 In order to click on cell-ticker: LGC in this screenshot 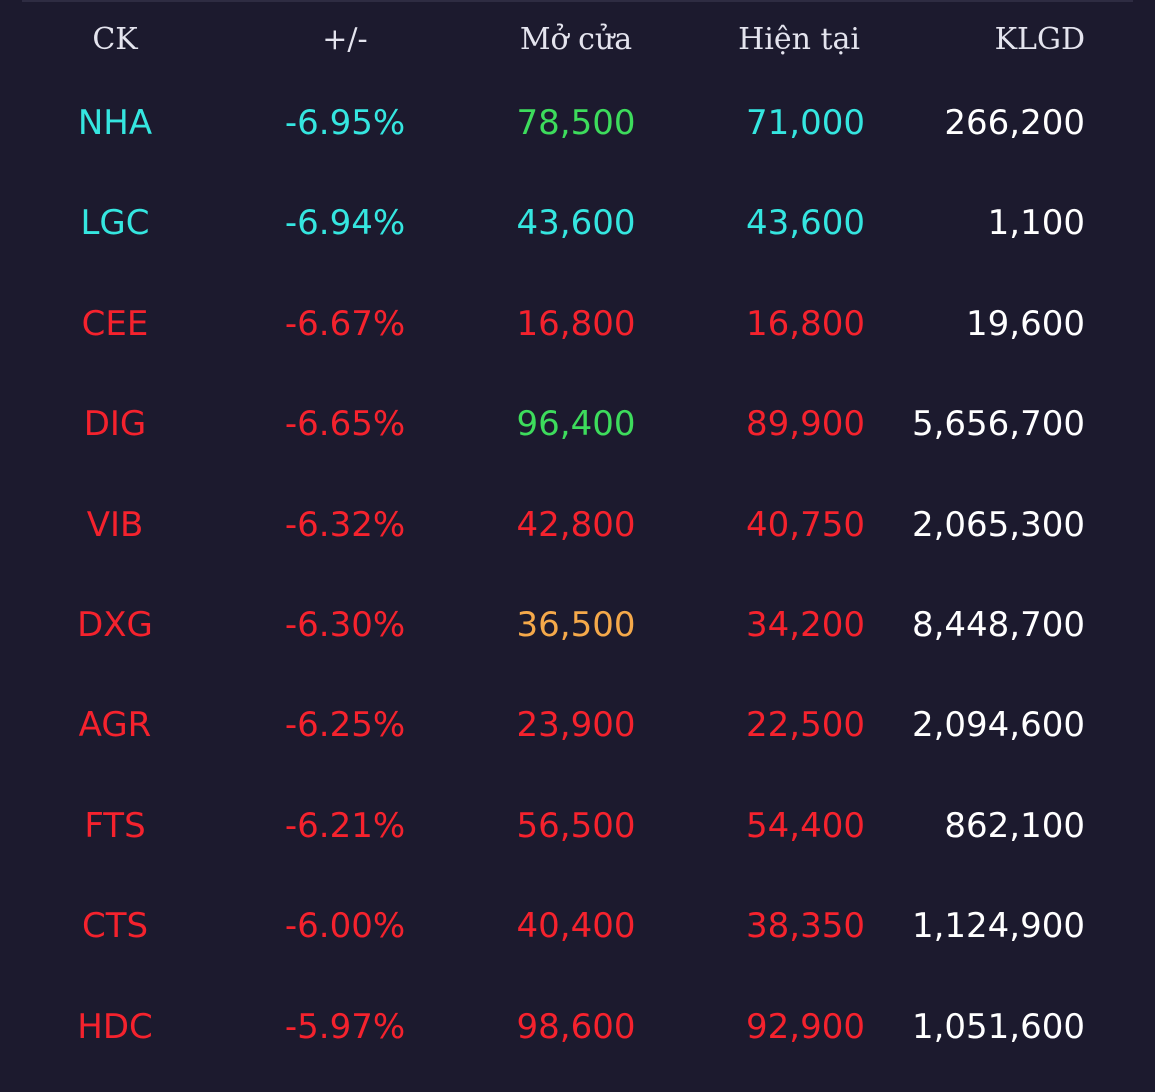, I will do `click(115, 223)`.